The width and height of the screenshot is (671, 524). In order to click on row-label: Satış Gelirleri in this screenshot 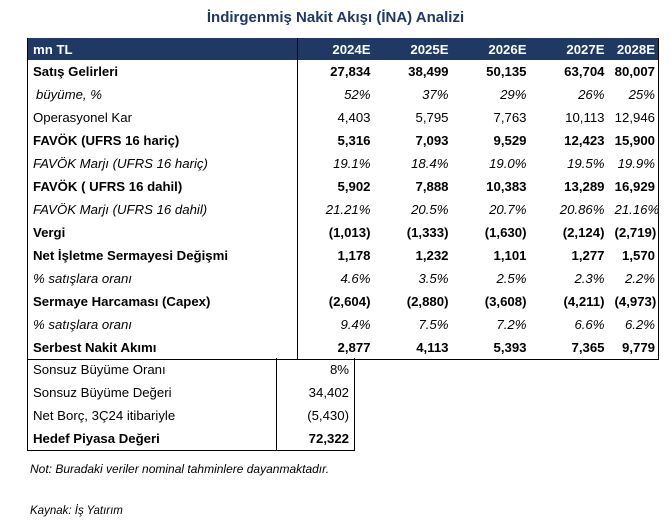, I will do `click(162, 71)`.